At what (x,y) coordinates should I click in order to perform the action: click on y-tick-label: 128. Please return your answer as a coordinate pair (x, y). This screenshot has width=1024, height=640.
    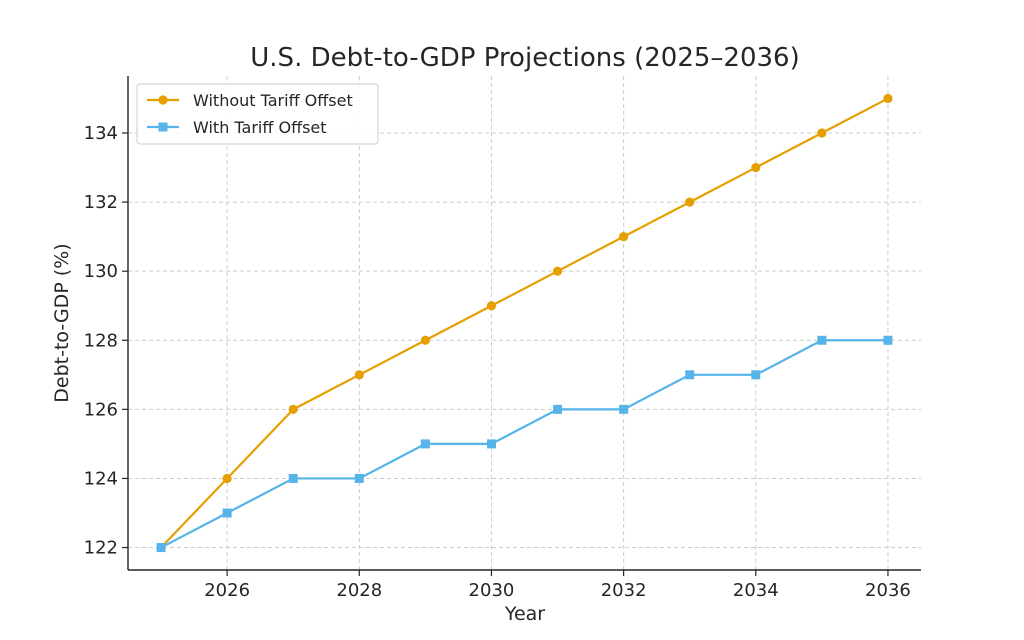
    Looking at the image, I should click on (101, 340).